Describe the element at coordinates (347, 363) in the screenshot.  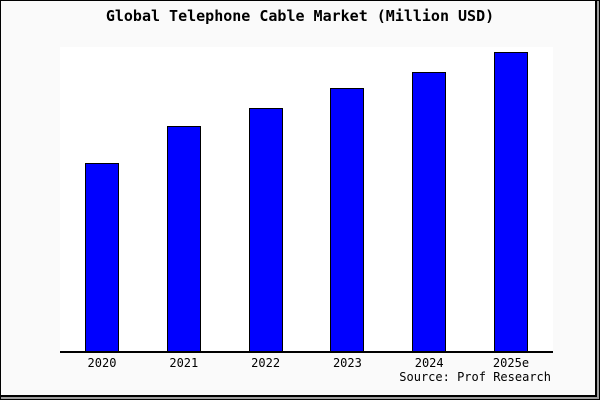
I see `x-tick-label-2023: 2023` at that location.